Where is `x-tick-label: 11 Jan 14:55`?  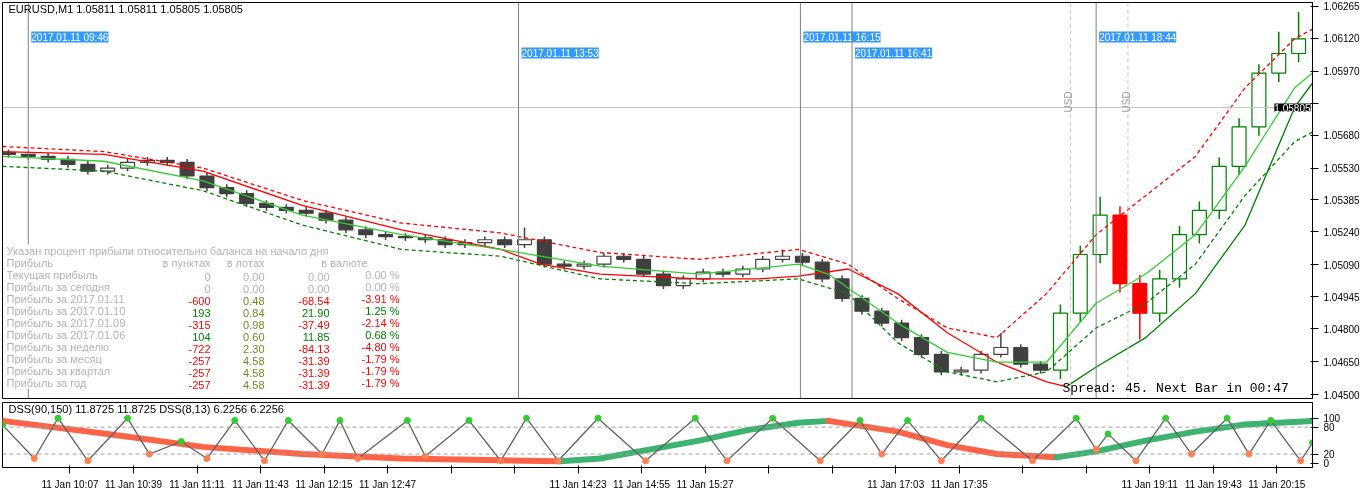
x-tick-label: 11 Jan 14:55 is located at coordinates (642, 484).